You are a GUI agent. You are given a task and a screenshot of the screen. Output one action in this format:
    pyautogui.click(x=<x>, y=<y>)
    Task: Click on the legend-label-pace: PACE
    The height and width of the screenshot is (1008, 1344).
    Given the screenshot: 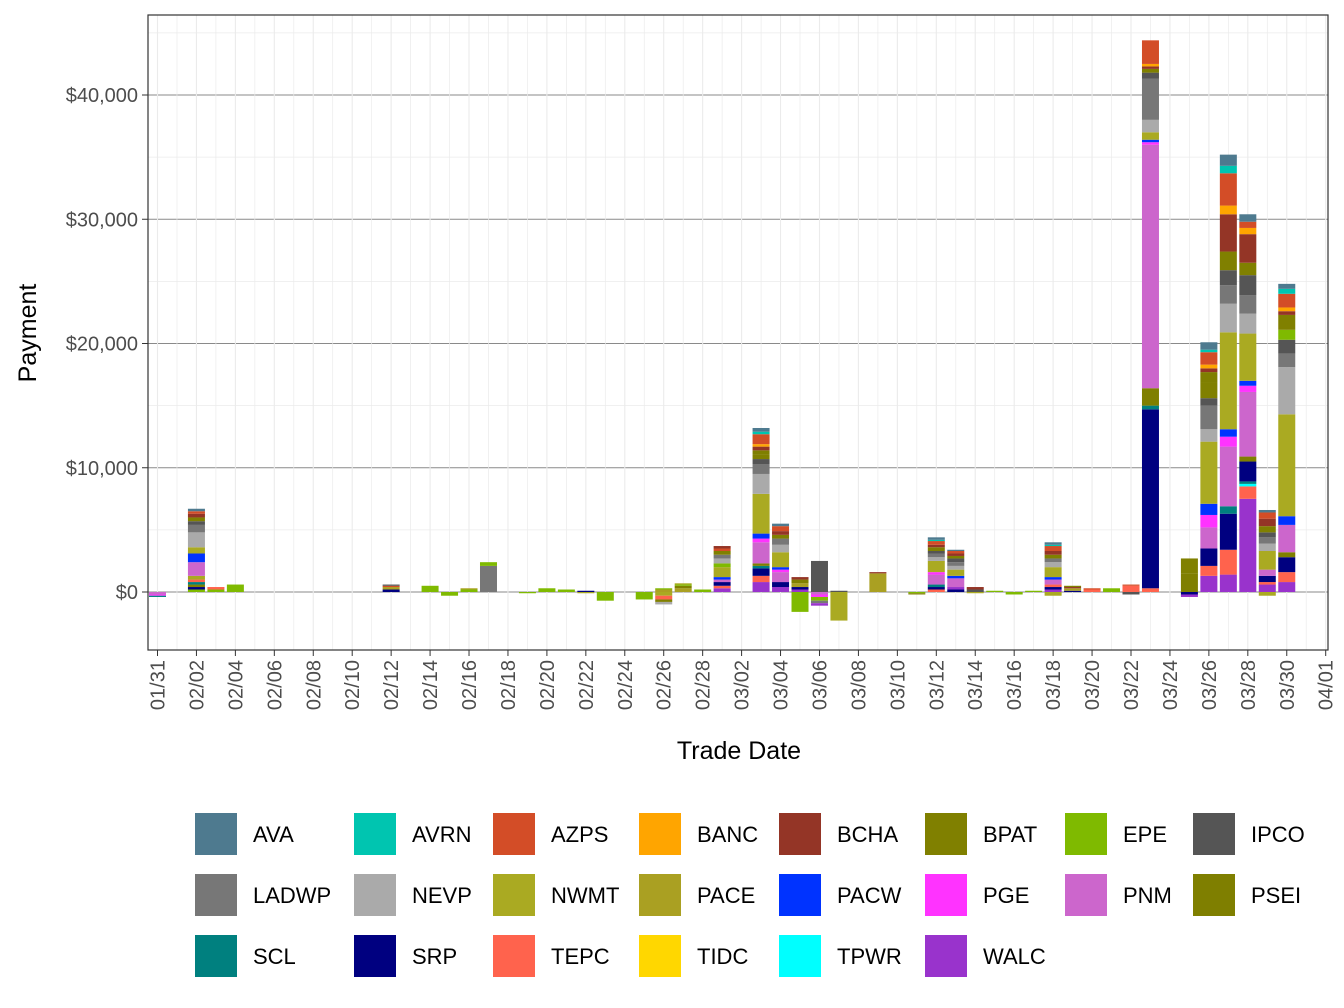 What is the action you would take?
    pyautogui.click(x=726, y=895)
    